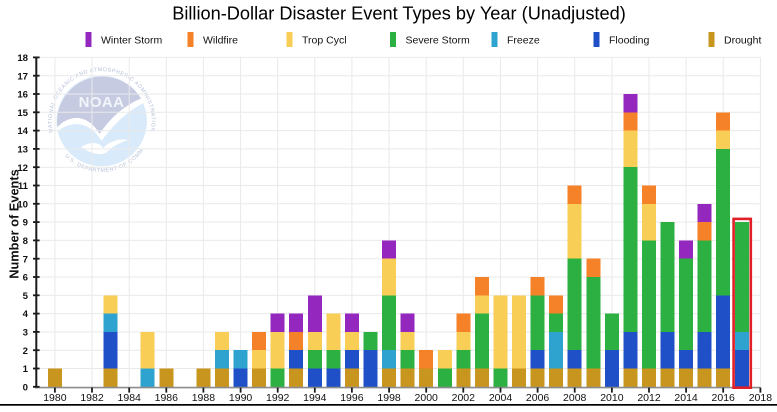 The height and width of the screenshot is (412, 777). I want to click on svg-text: 1994, so click(315, 398).